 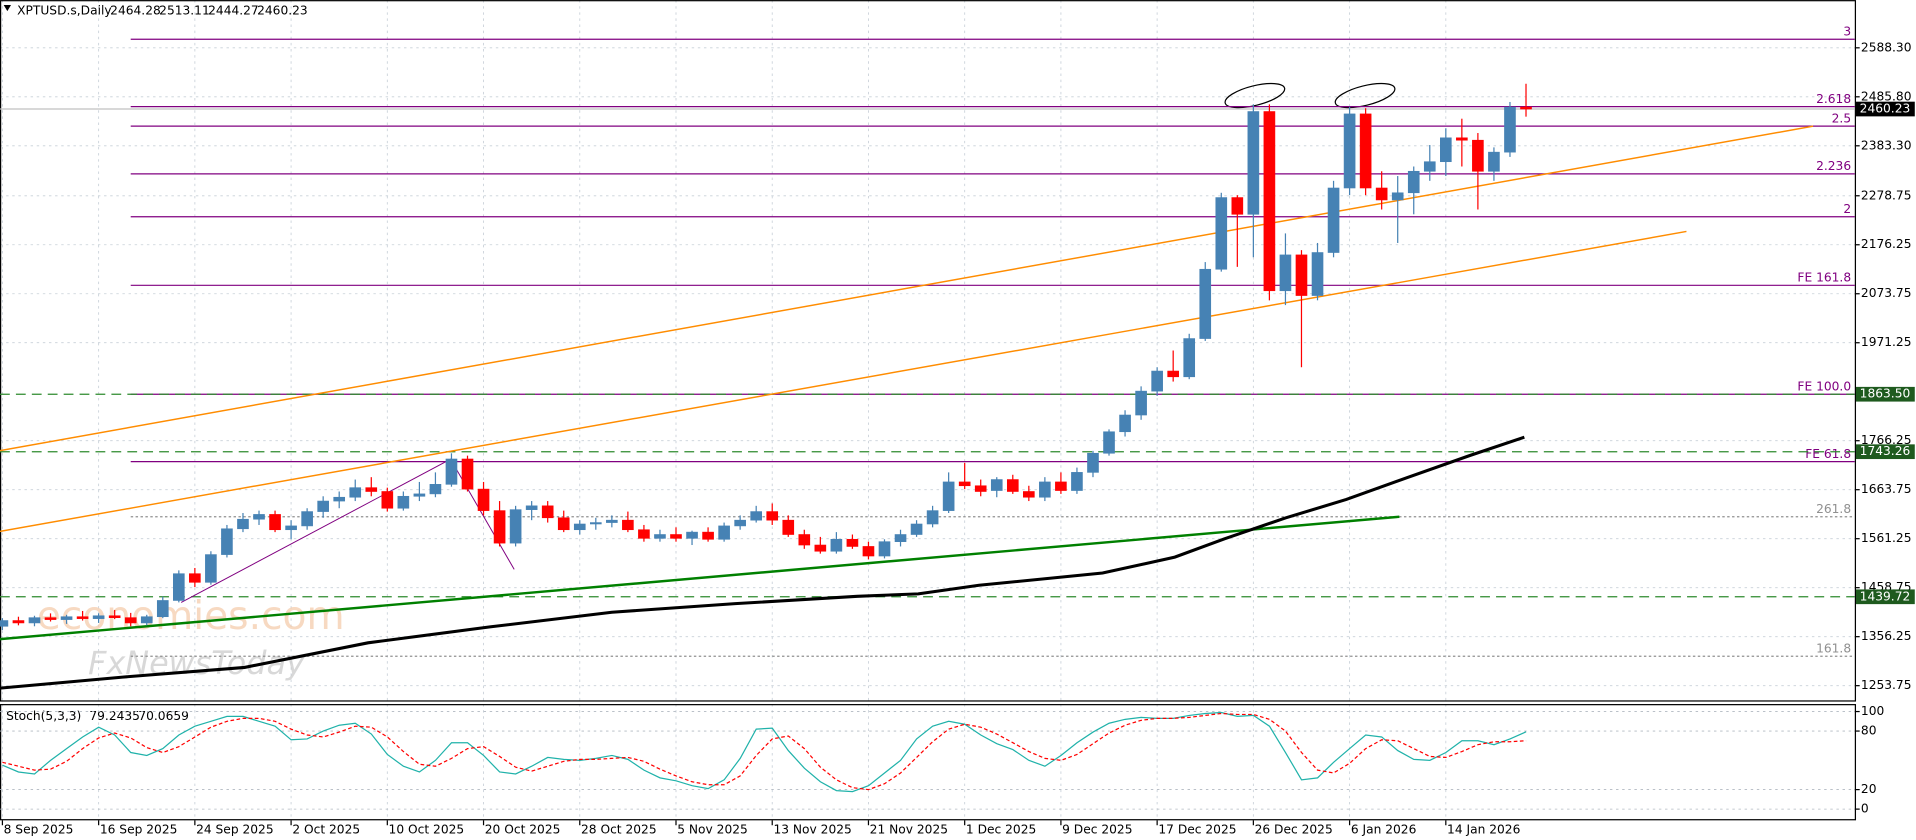 What do you see at coordinates (1885, 109) in the screenshot?
I see `price-tag-label: 2460.23` at bounding box center [1885, 109].